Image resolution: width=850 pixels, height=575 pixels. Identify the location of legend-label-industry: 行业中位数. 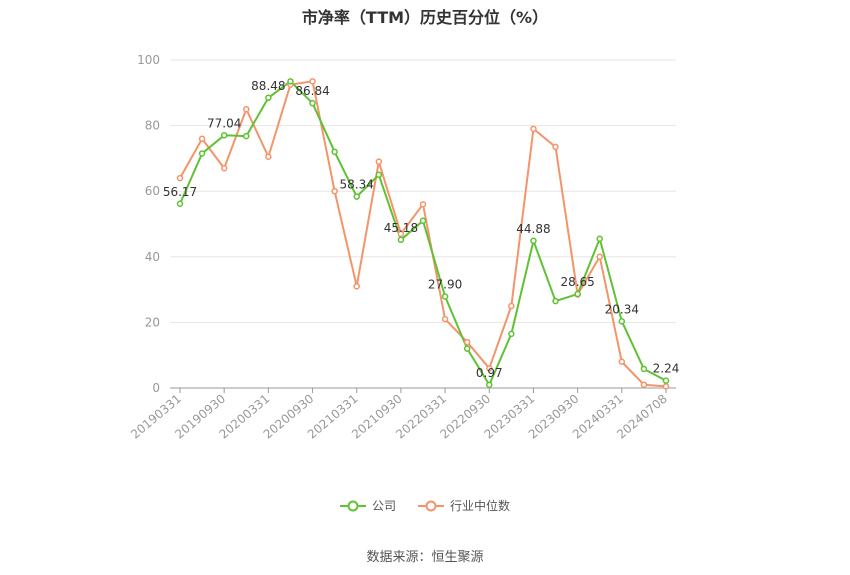
(480, 506).